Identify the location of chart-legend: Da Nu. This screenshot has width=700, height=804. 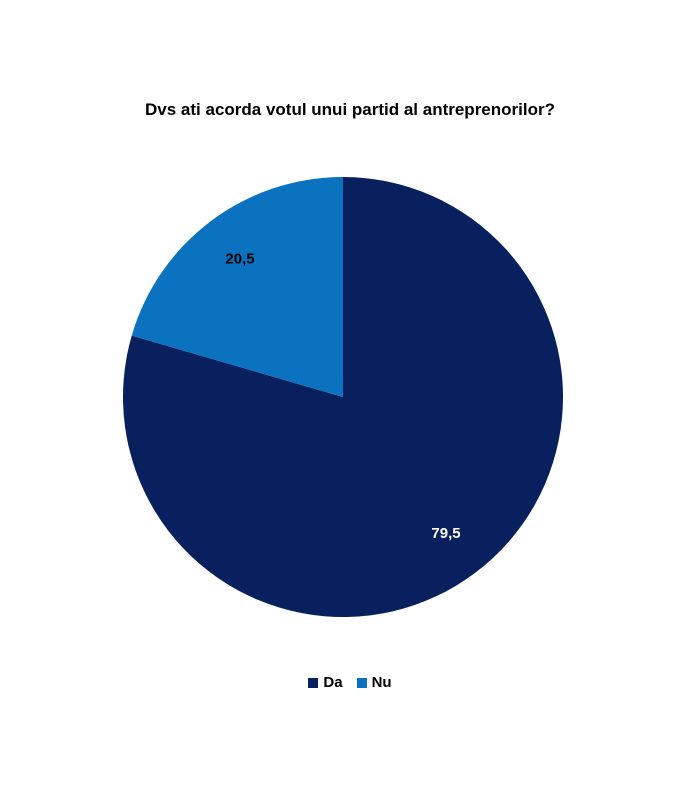
(350, 682).